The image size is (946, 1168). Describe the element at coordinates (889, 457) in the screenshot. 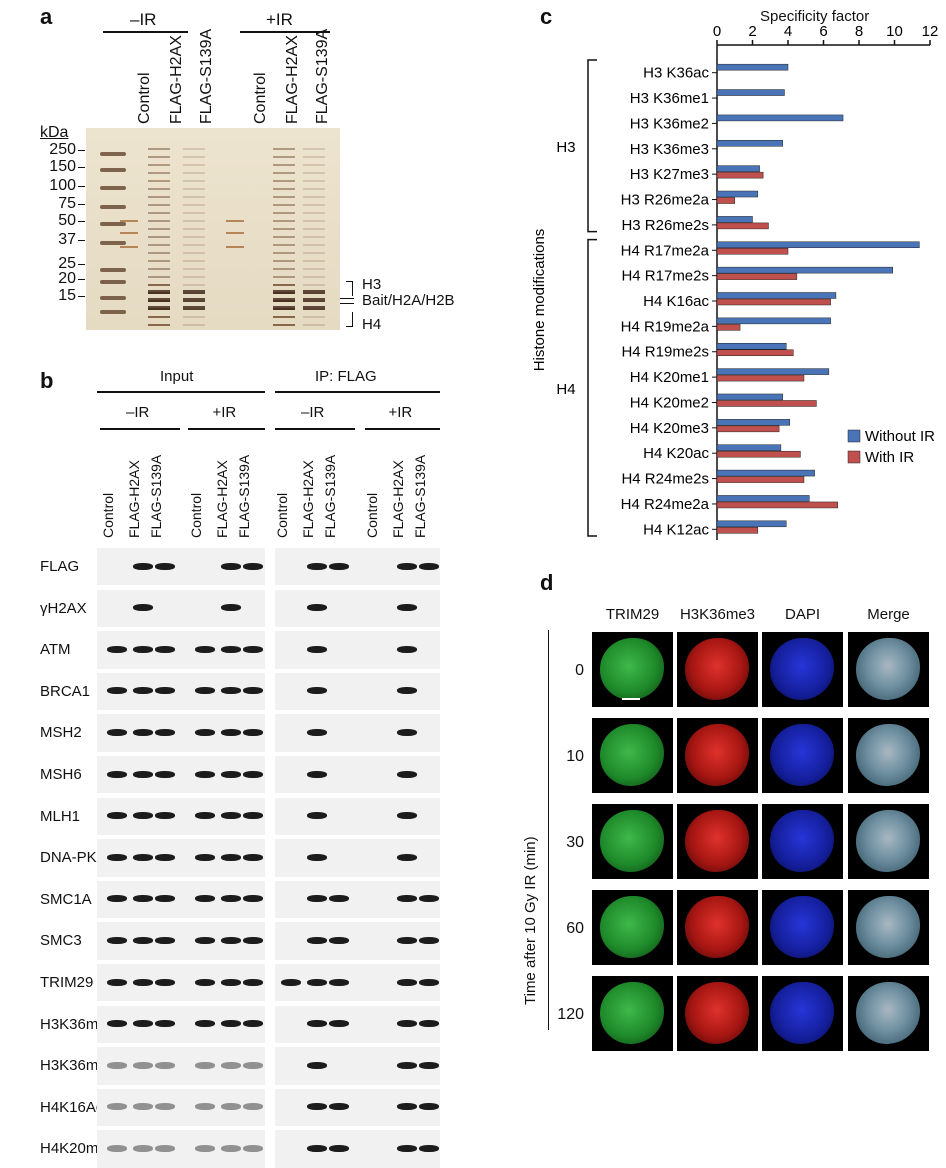

I see `legend-label: With IR` at that location.